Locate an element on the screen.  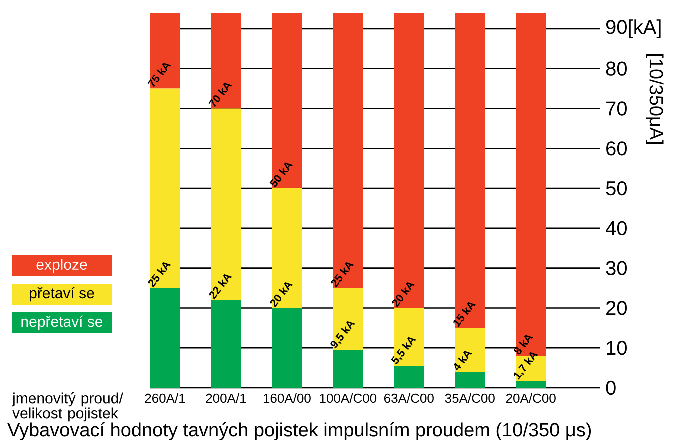
annotation: 70 kA is located at coordinates (220, 95).